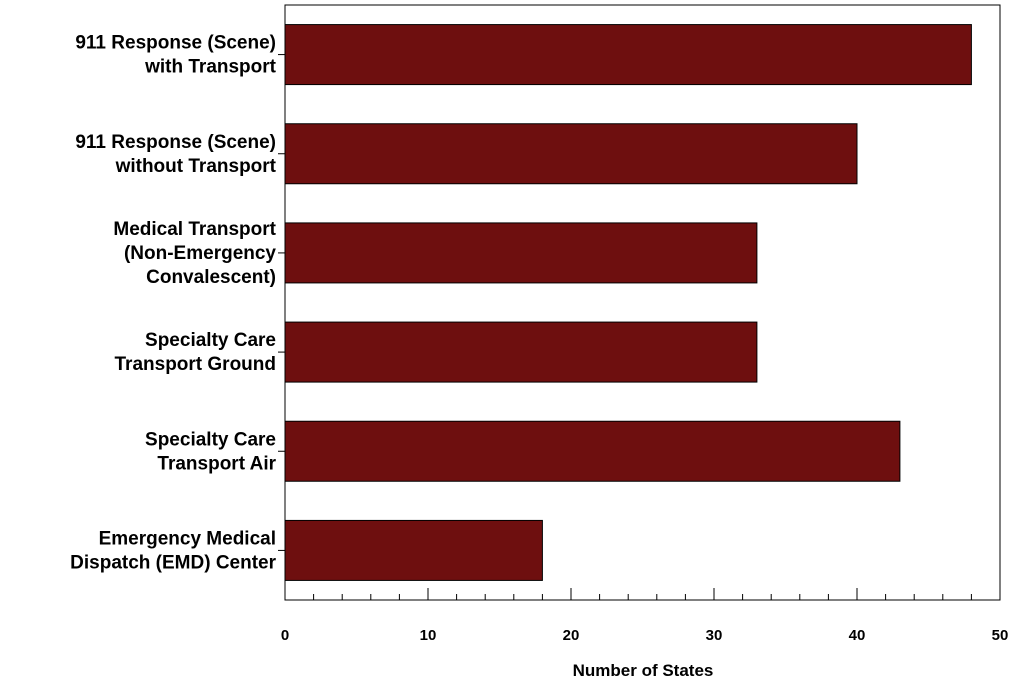 Image resolution: width=1018 pixels, height=690 pixels. Describe the element at coordinates (210, 67) in the screenshot. I see `y-category-label-line: with Transport` at that location.